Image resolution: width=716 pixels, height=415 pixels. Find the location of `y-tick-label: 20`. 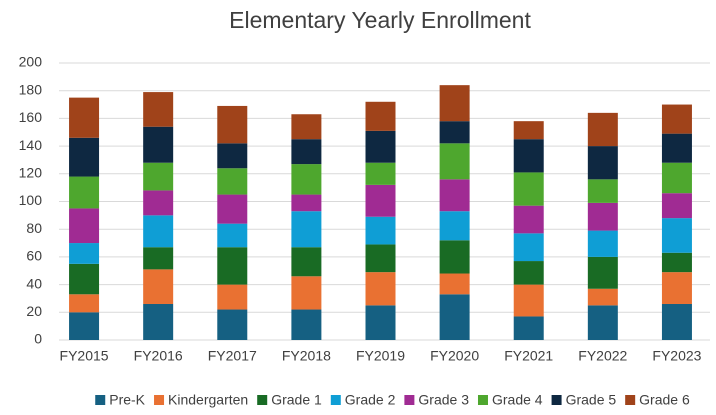

y-tick-label: 20 is located at coordinates (34, 311).